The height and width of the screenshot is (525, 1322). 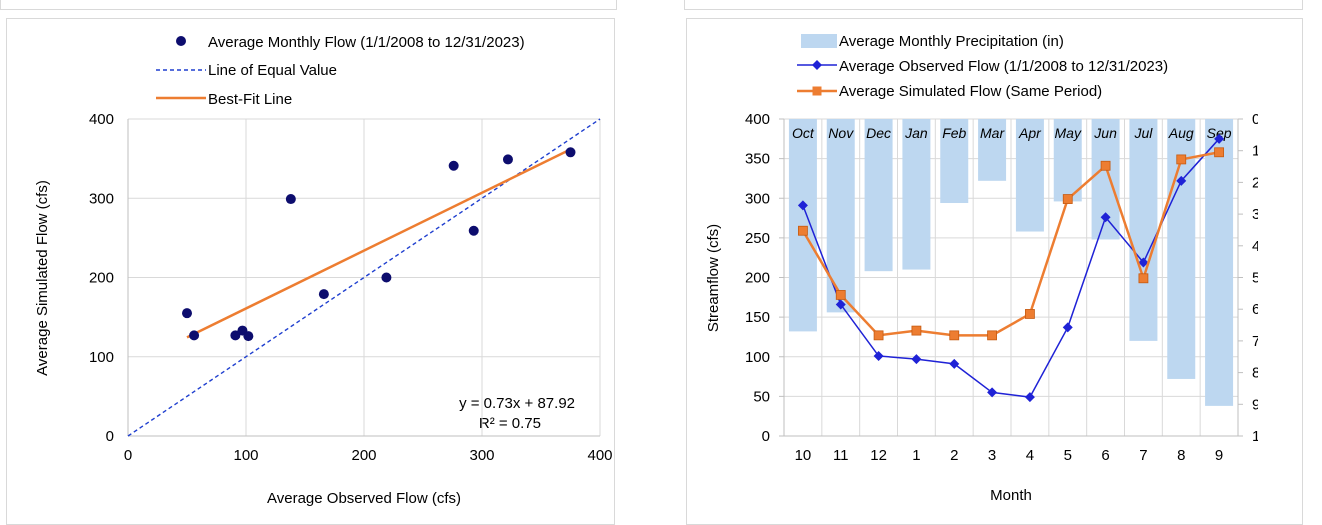 I want to click on monthly-y-tick-label: 350, so click(x=757, y=159).